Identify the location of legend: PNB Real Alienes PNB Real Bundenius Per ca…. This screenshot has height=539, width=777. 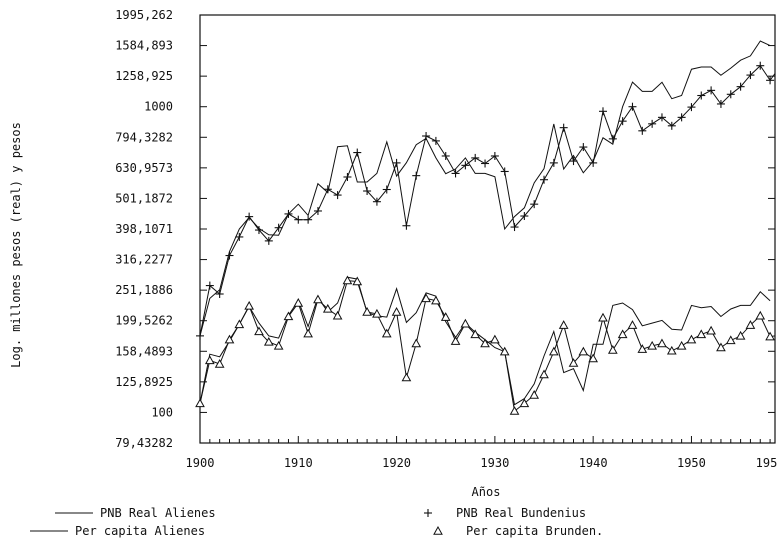
(316, 522).